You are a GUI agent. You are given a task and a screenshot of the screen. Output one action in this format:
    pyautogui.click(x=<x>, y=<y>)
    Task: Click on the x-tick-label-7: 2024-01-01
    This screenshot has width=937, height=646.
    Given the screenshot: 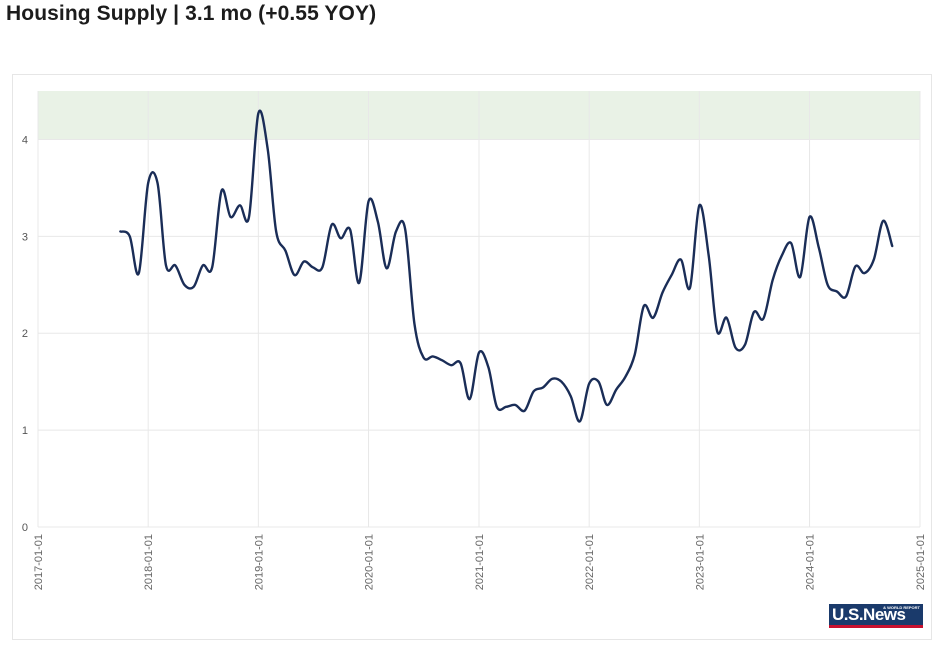 What is the action you would take?
    pyautogui.click(x=811, y=562)
    